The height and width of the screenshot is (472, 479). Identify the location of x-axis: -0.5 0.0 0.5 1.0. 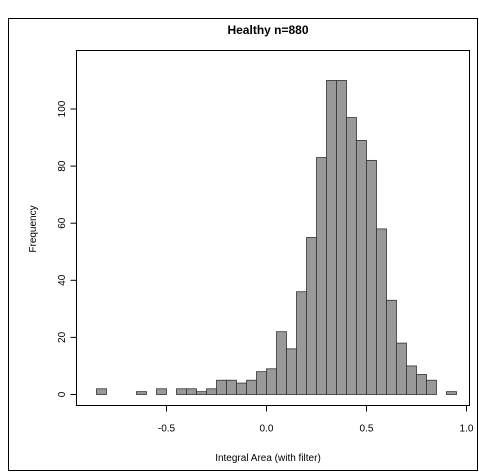
(316, 420).